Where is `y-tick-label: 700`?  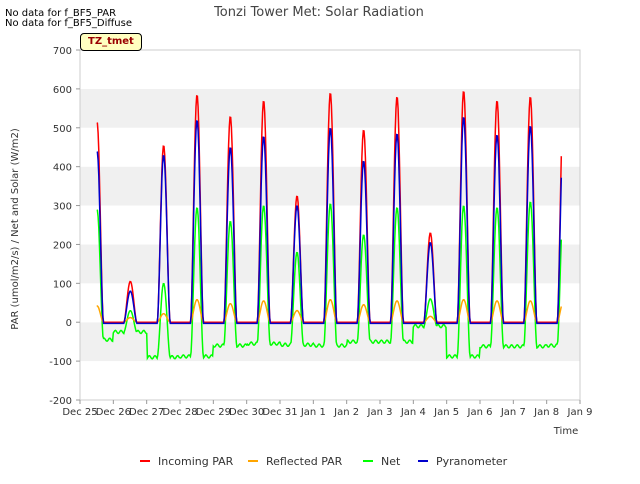
y-tick-label: 700 is located at coordinates (62, 51).